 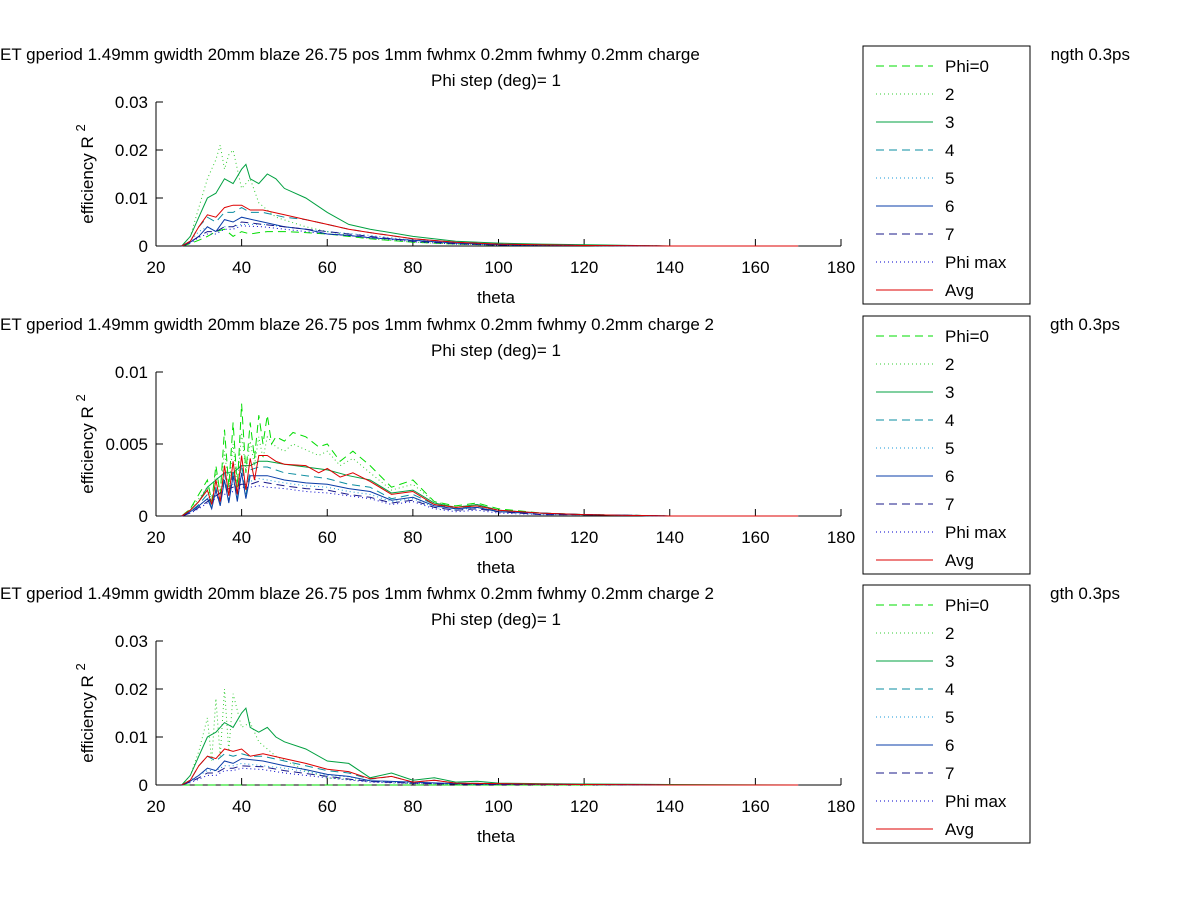 What do you see at coordinates (126, 444) in the screenshot?
I see `y-tick-label: 0.005` at bounding box center [126, 444].